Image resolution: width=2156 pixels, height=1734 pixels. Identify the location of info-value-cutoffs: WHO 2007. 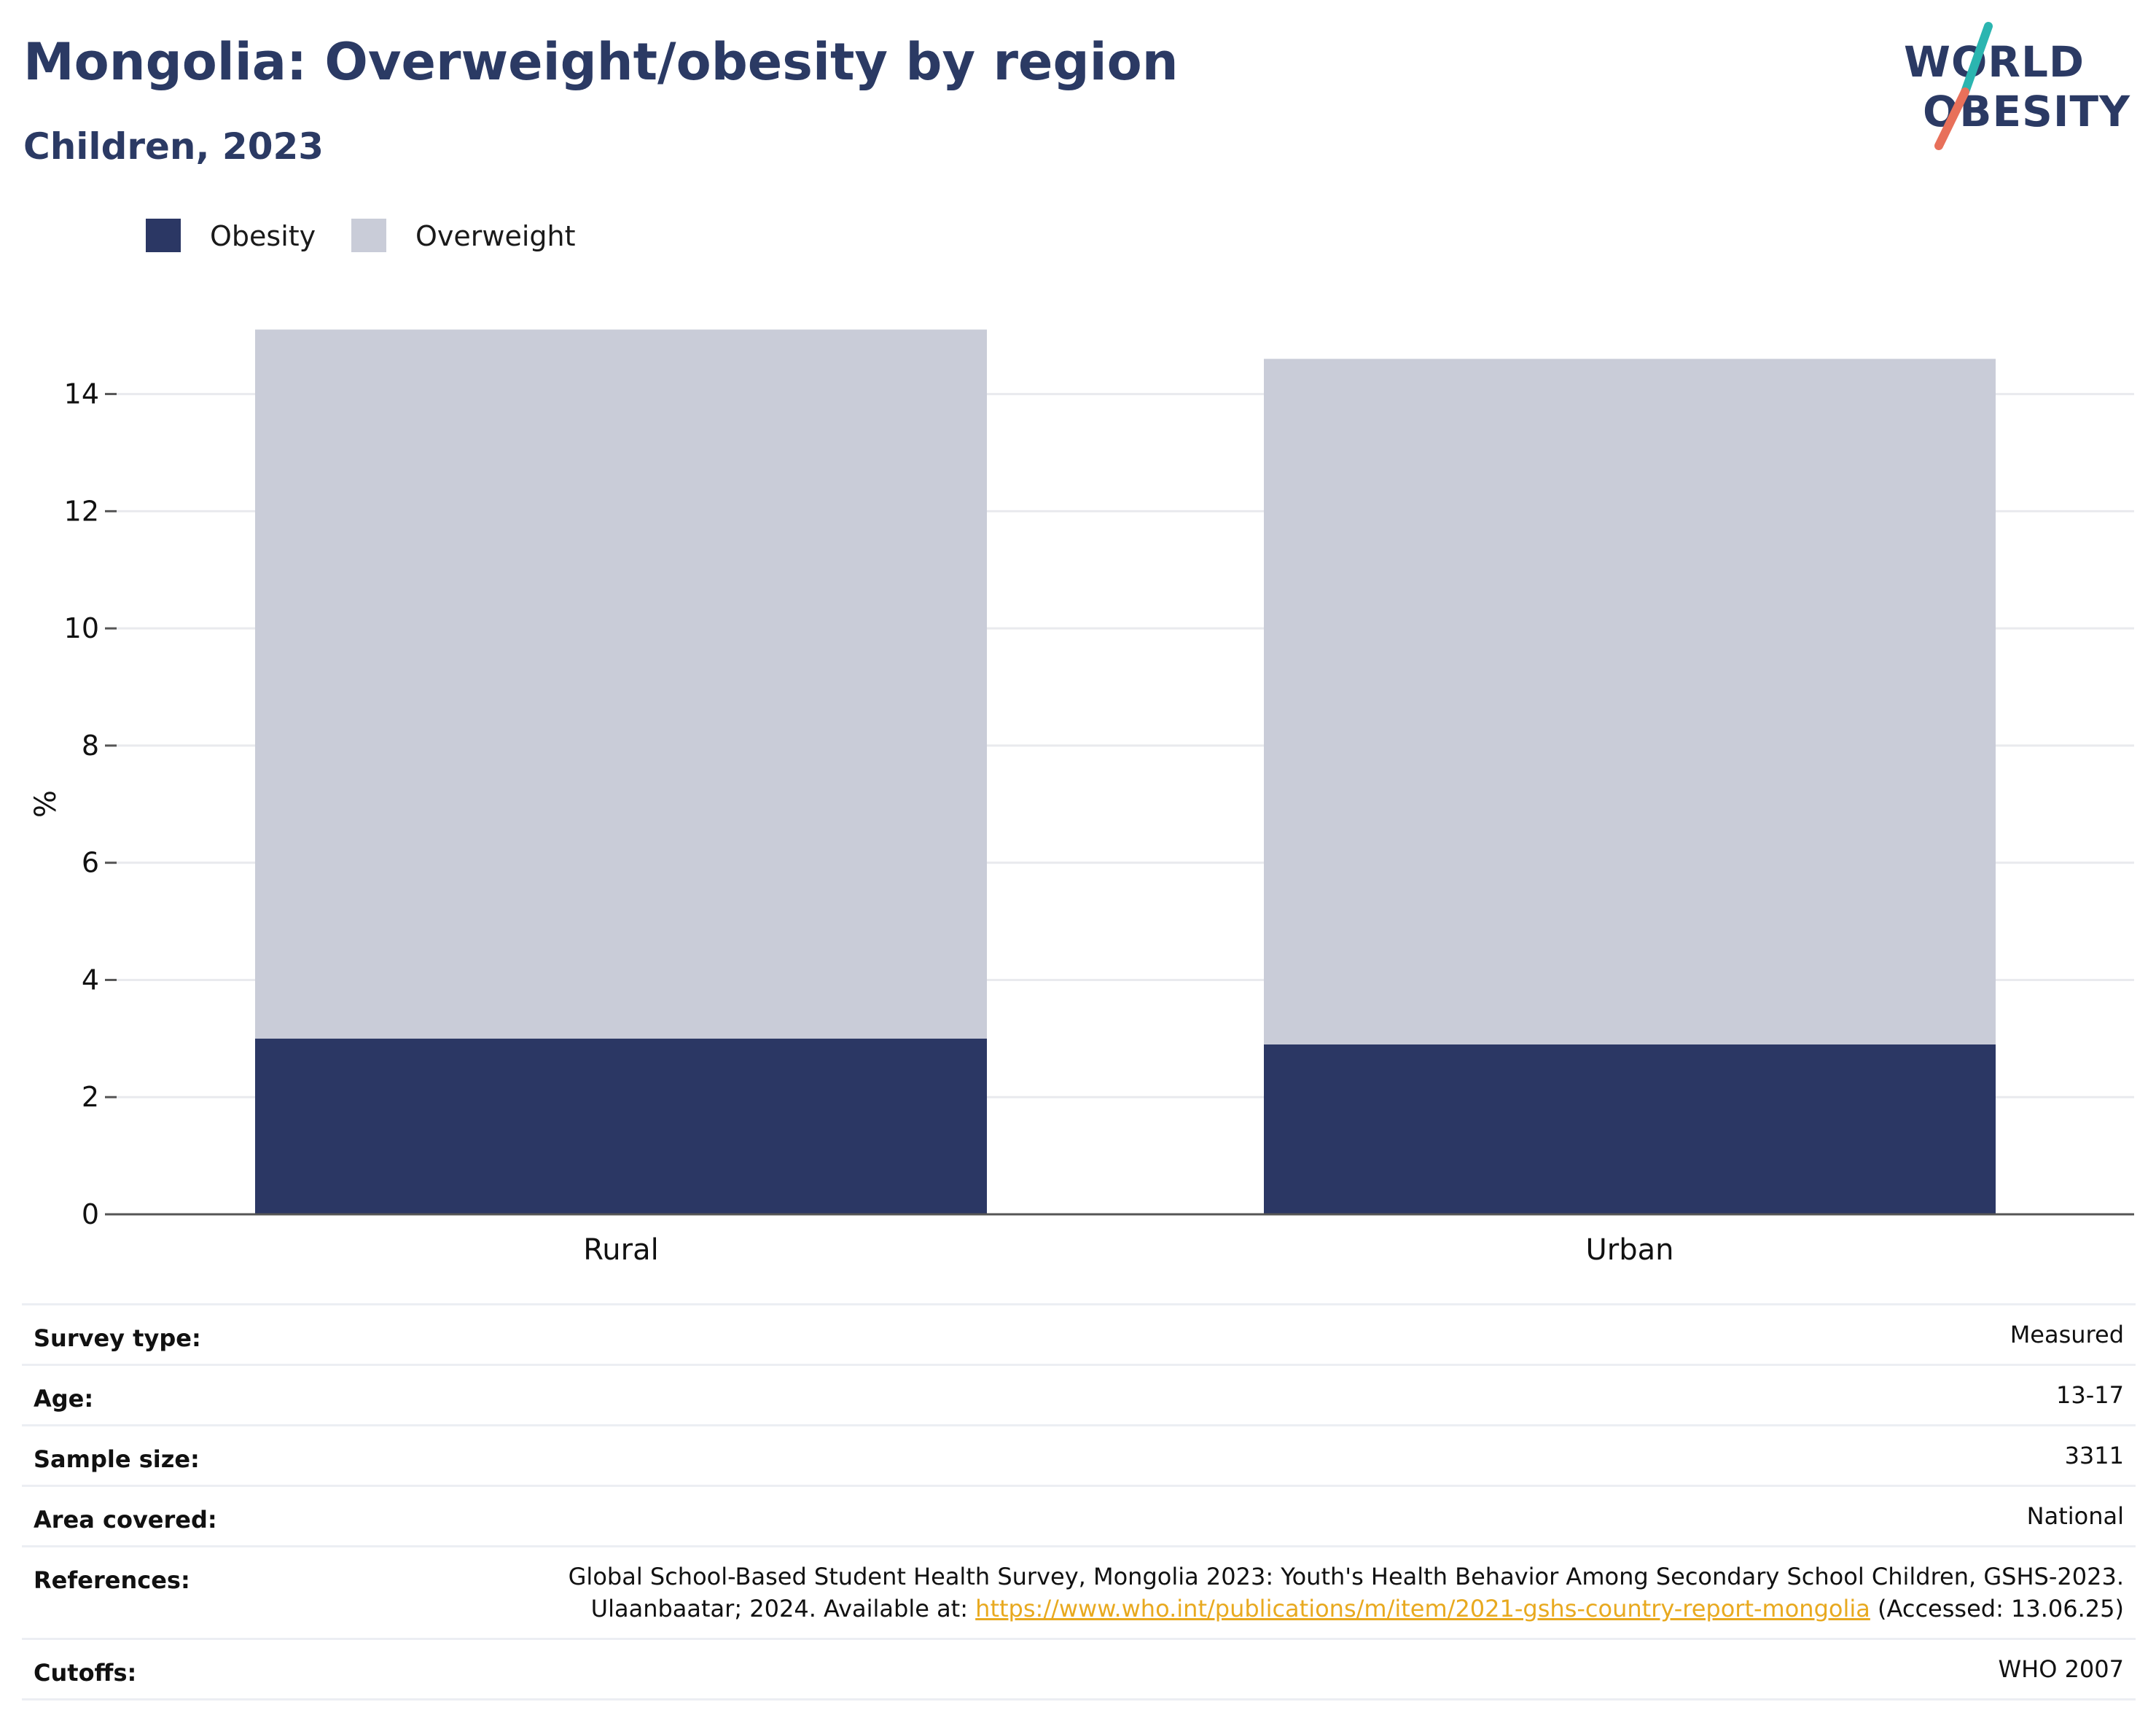
(2061, 1669).